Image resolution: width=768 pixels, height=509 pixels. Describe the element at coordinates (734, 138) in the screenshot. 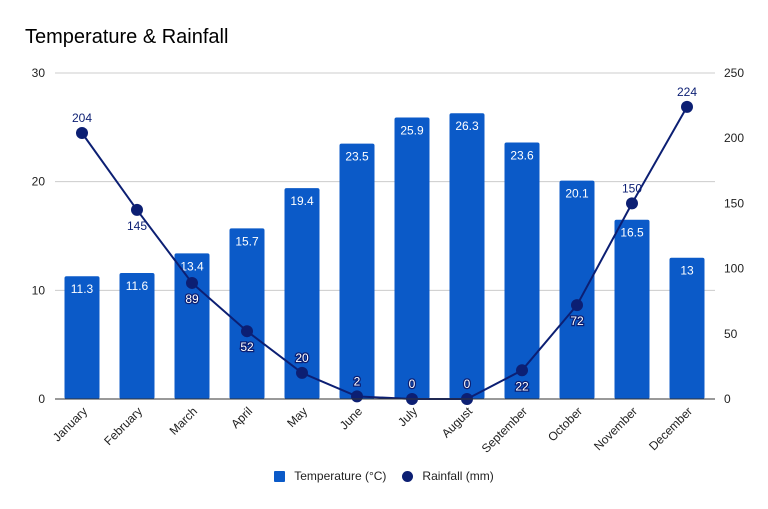

I see `right-tick-label: 200` at that location.